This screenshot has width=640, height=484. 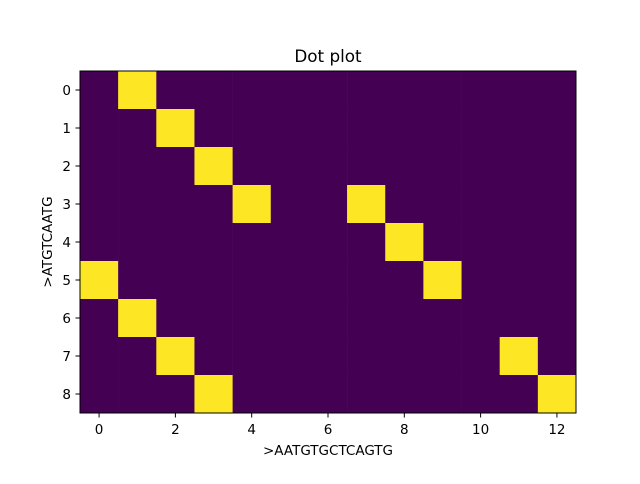 I want to click on y-axis-label: >ATGTCAATG, so click(x=48, y=241).